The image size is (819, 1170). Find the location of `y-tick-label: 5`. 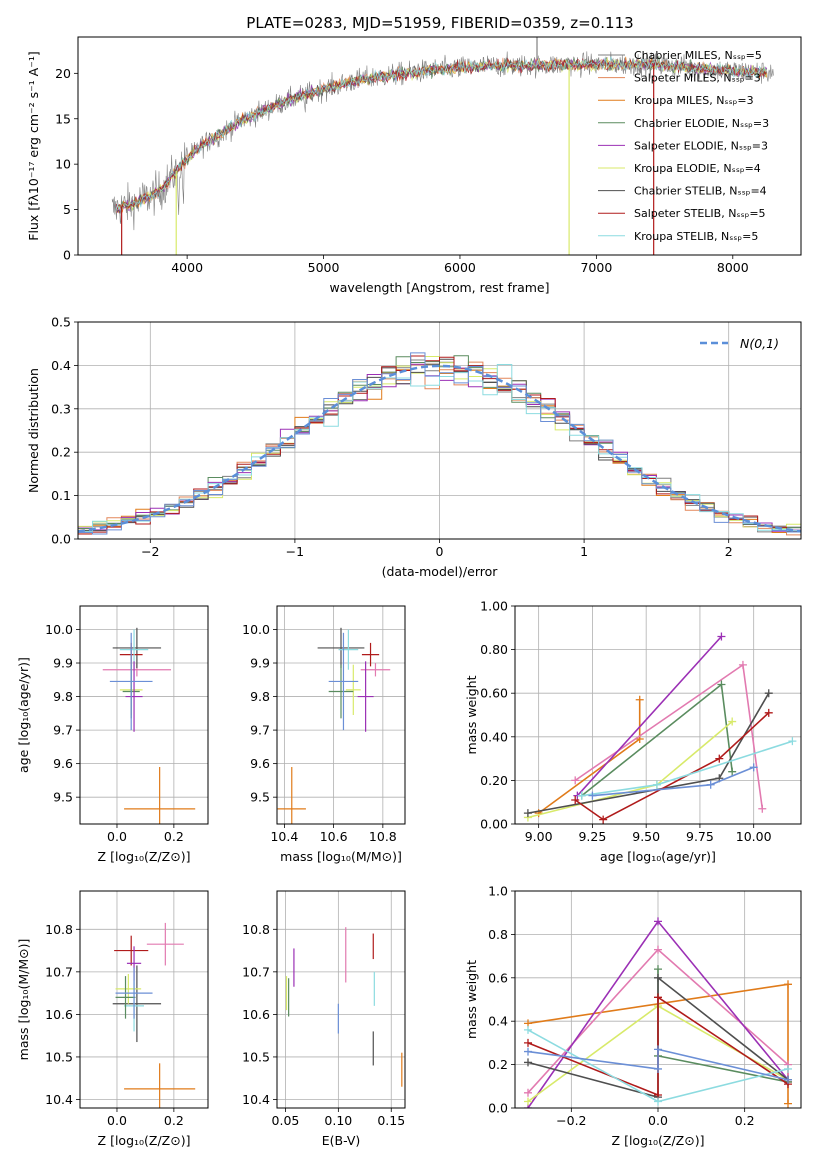

y-tick-label: 5 is located at coordinates (67, 209).